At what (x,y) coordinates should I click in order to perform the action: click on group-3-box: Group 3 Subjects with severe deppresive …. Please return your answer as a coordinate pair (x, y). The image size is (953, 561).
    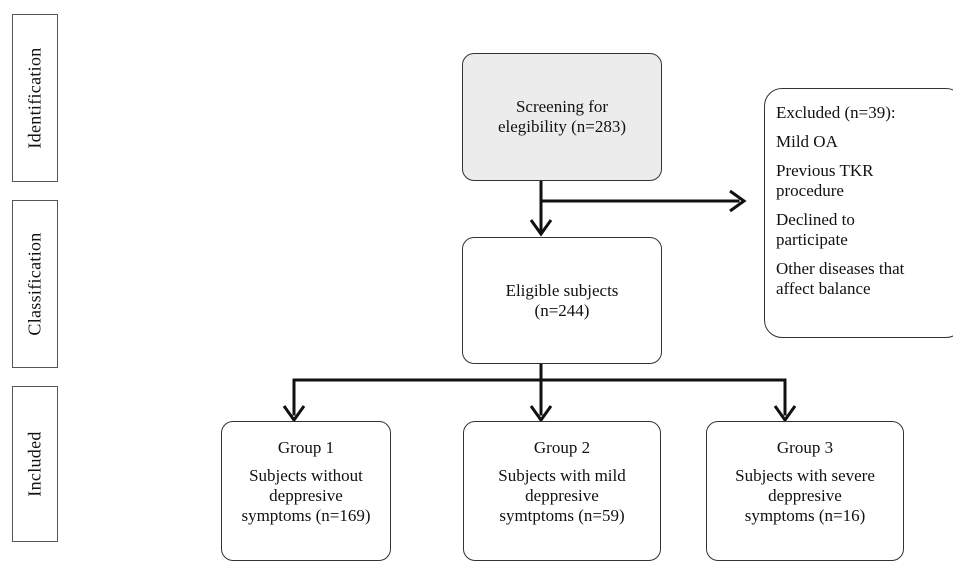
    Looking at the image, I should click on (805, 491).